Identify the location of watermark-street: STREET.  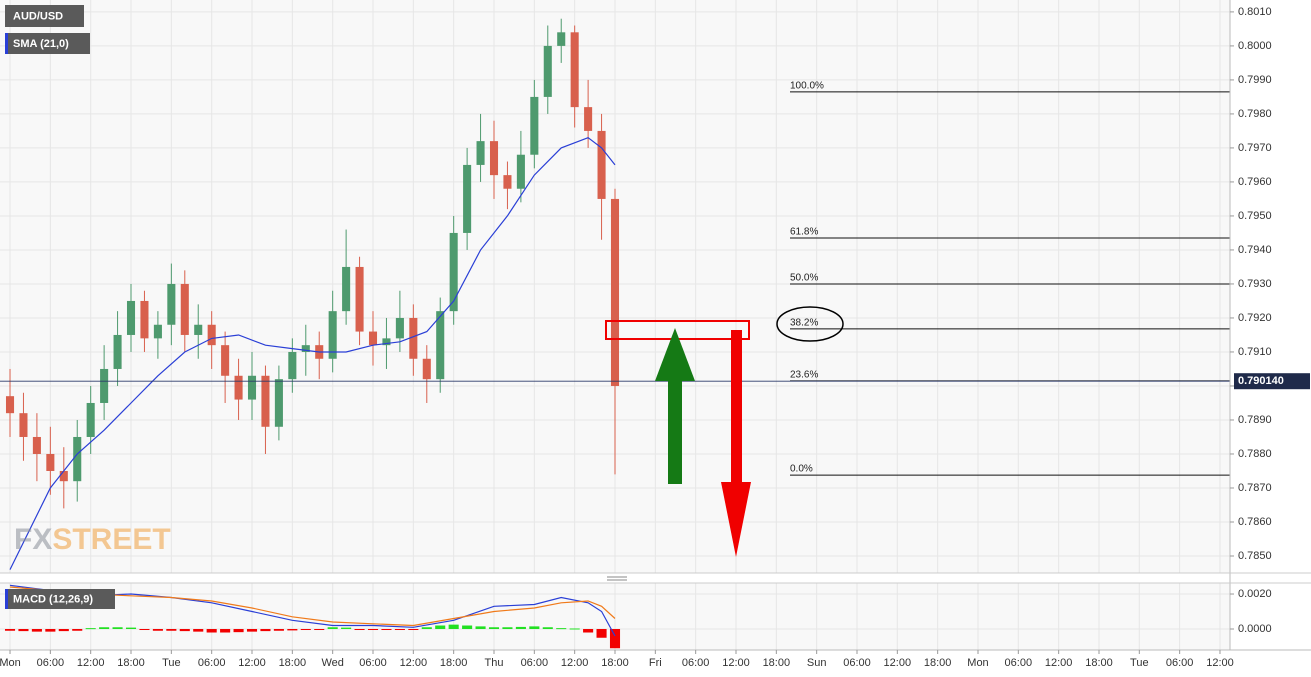
(111, 539).